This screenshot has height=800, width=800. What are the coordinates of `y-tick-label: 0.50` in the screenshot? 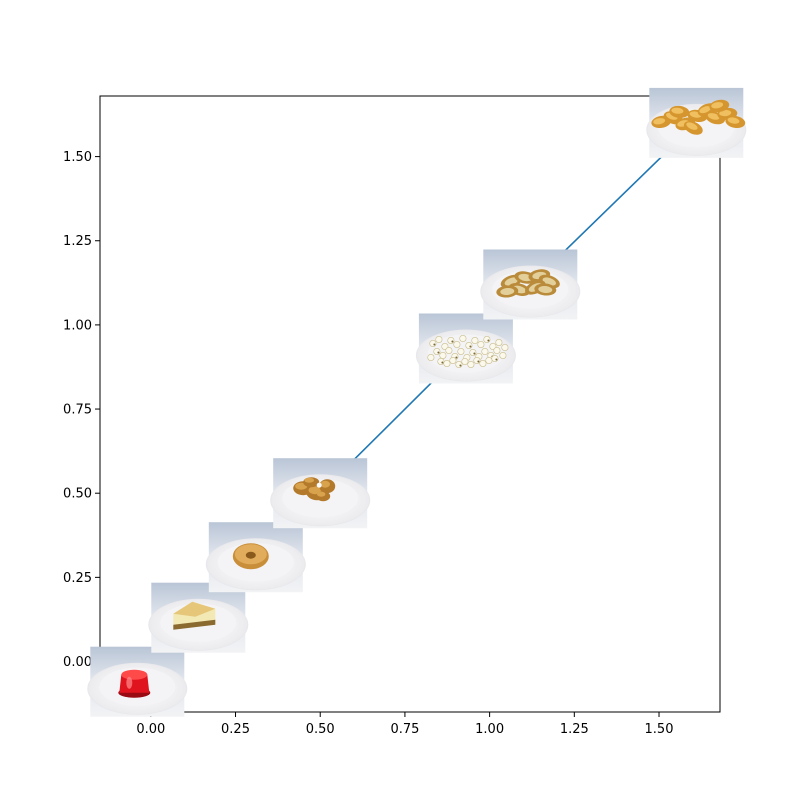 It's located at (77, 494).